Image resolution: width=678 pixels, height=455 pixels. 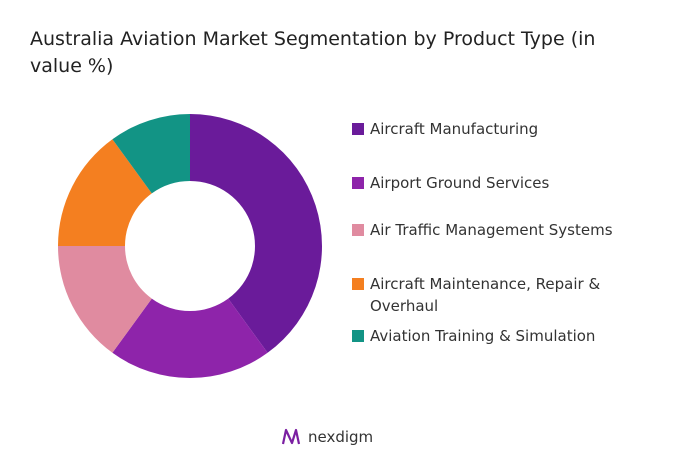 I want to click on legend-item: Aircraft Maintenance, Repair & Overhaul, so click(x=492, y=295).